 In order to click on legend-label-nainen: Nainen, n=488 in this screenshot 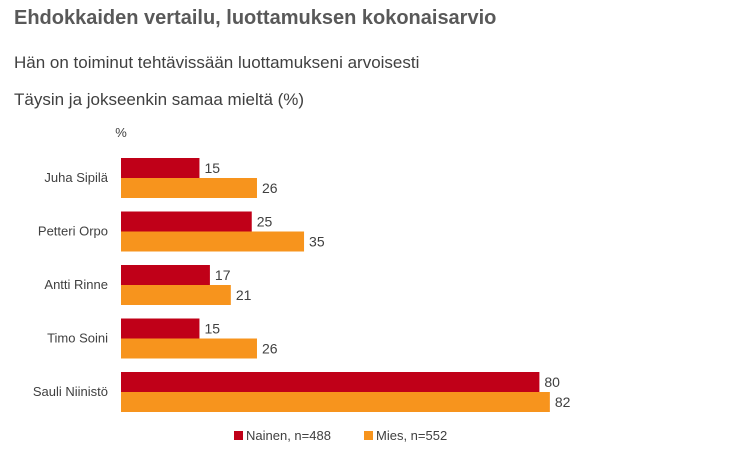, I will do `click(288, 435)`.